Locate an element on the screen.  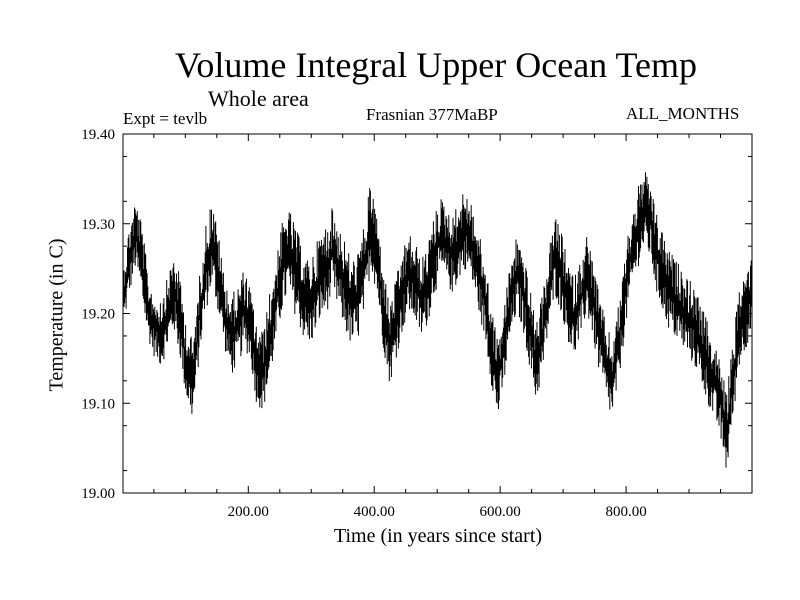
y-tick-label: 19.30 is located at coordinates (98, 225).